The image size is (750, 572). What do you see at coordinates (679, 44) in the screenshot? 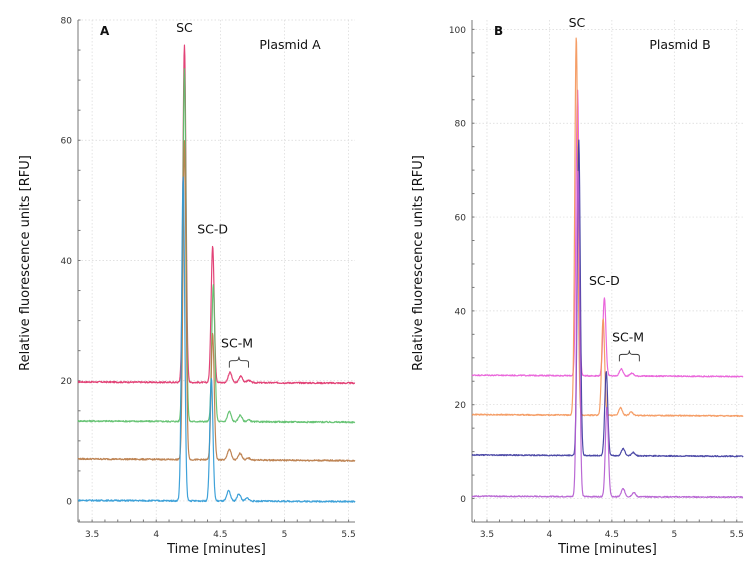
I see `plasmid-title: Plasmid B` at bounding box center [679, 44].